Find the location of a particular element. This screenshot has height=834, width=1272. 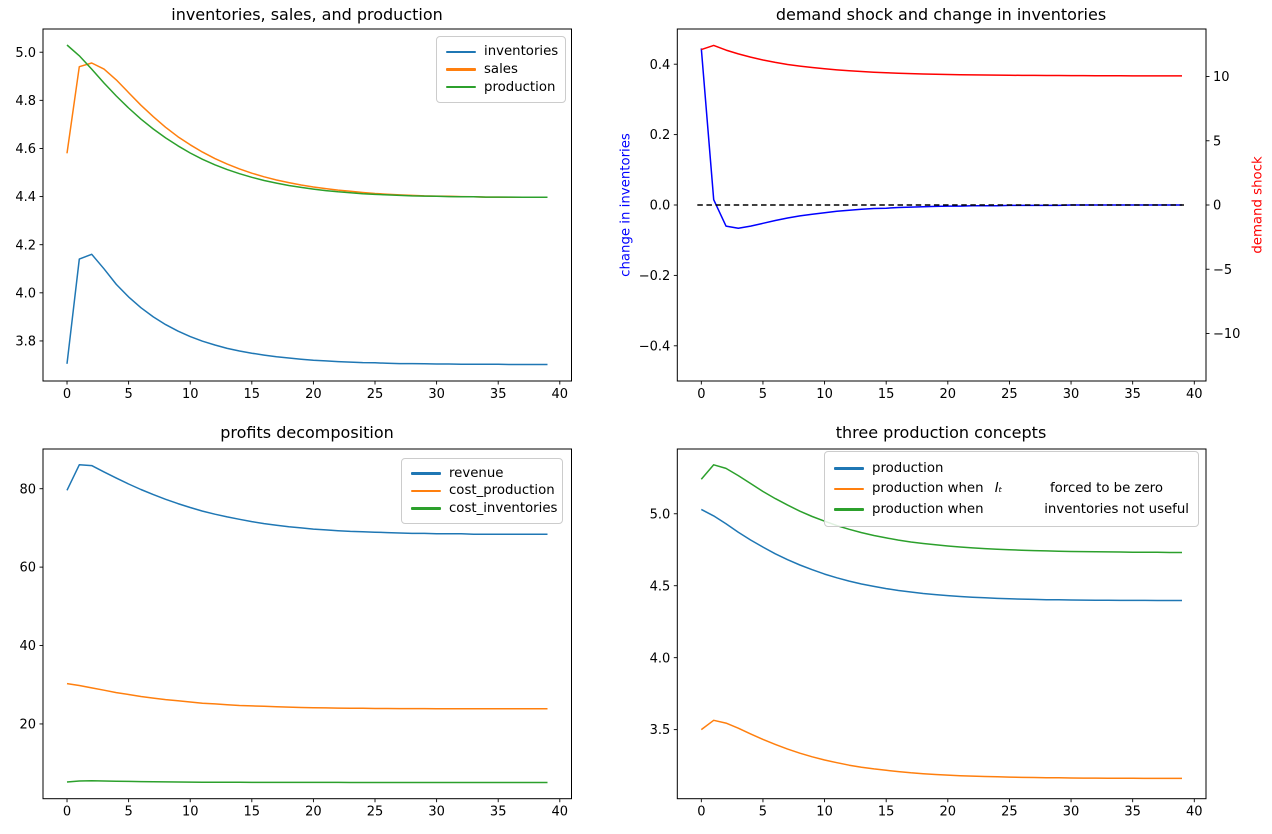

chart-title-three-production-concepts: three production concepts is located at coordinates (941, 432).